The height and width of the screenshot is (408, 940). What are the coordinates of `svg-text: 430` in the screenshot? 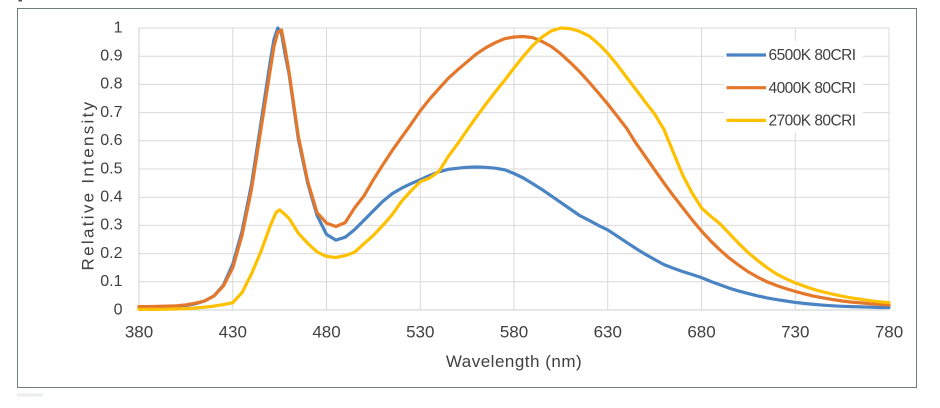 It's located at (233, 332).